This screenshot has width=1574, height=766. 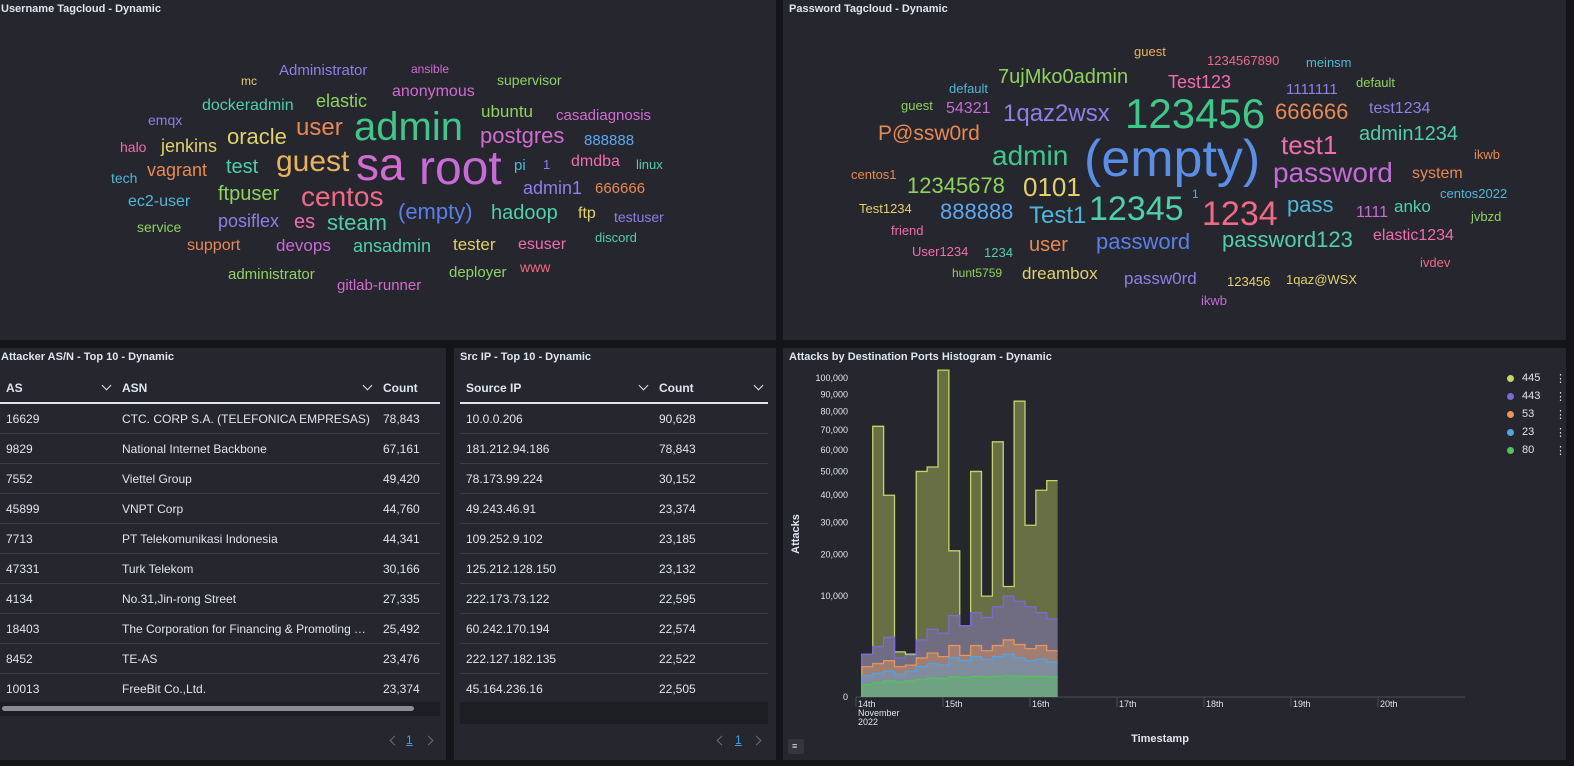 What do you see at coordinates (522, 135) in the screenshot?
I see `tag-word: postgres` at bounding box center [522, 135].